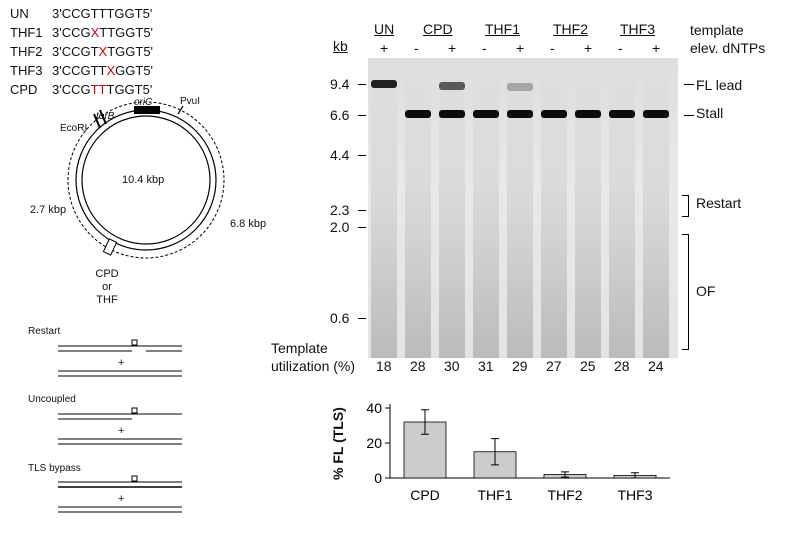 This screenshot has height=533, width=800. Describe the element at coordinates (26, 70) in the screenshot. I see `sequence-name: THF3` at that location.